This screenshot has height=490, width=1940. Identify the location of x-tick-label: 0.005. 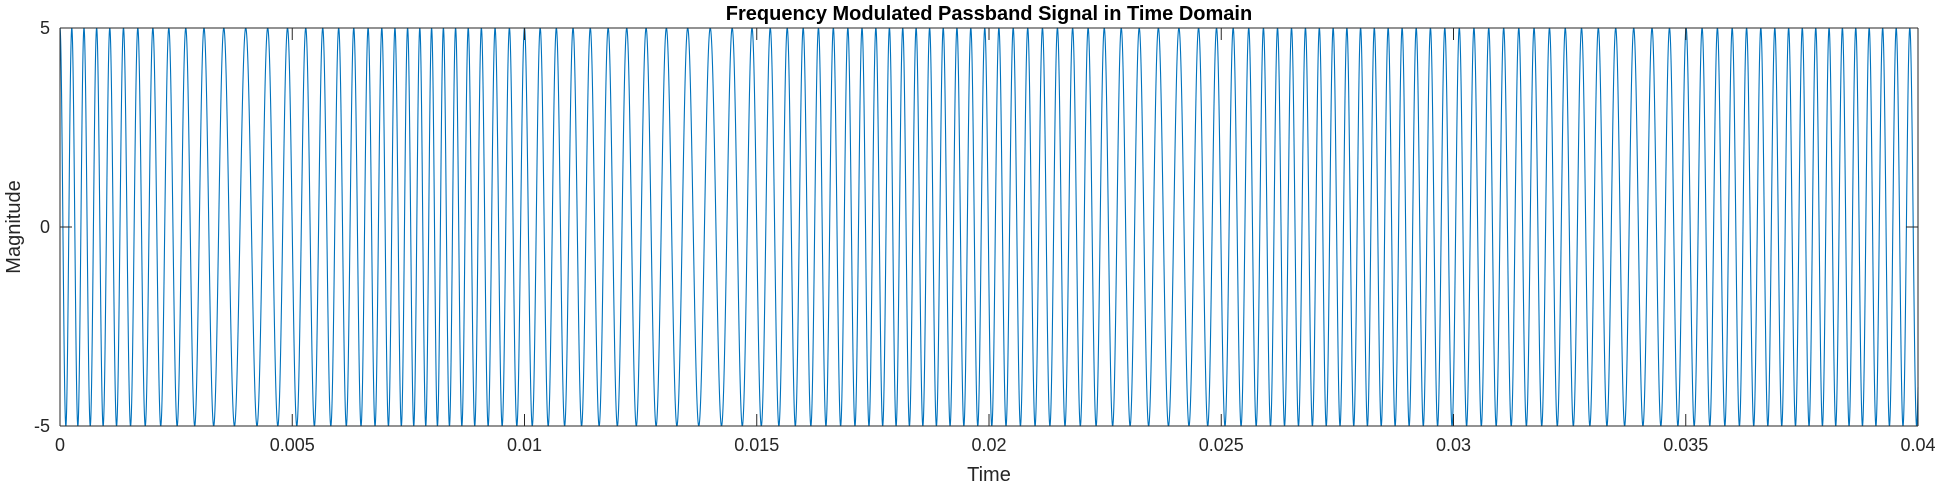
(292, 445).